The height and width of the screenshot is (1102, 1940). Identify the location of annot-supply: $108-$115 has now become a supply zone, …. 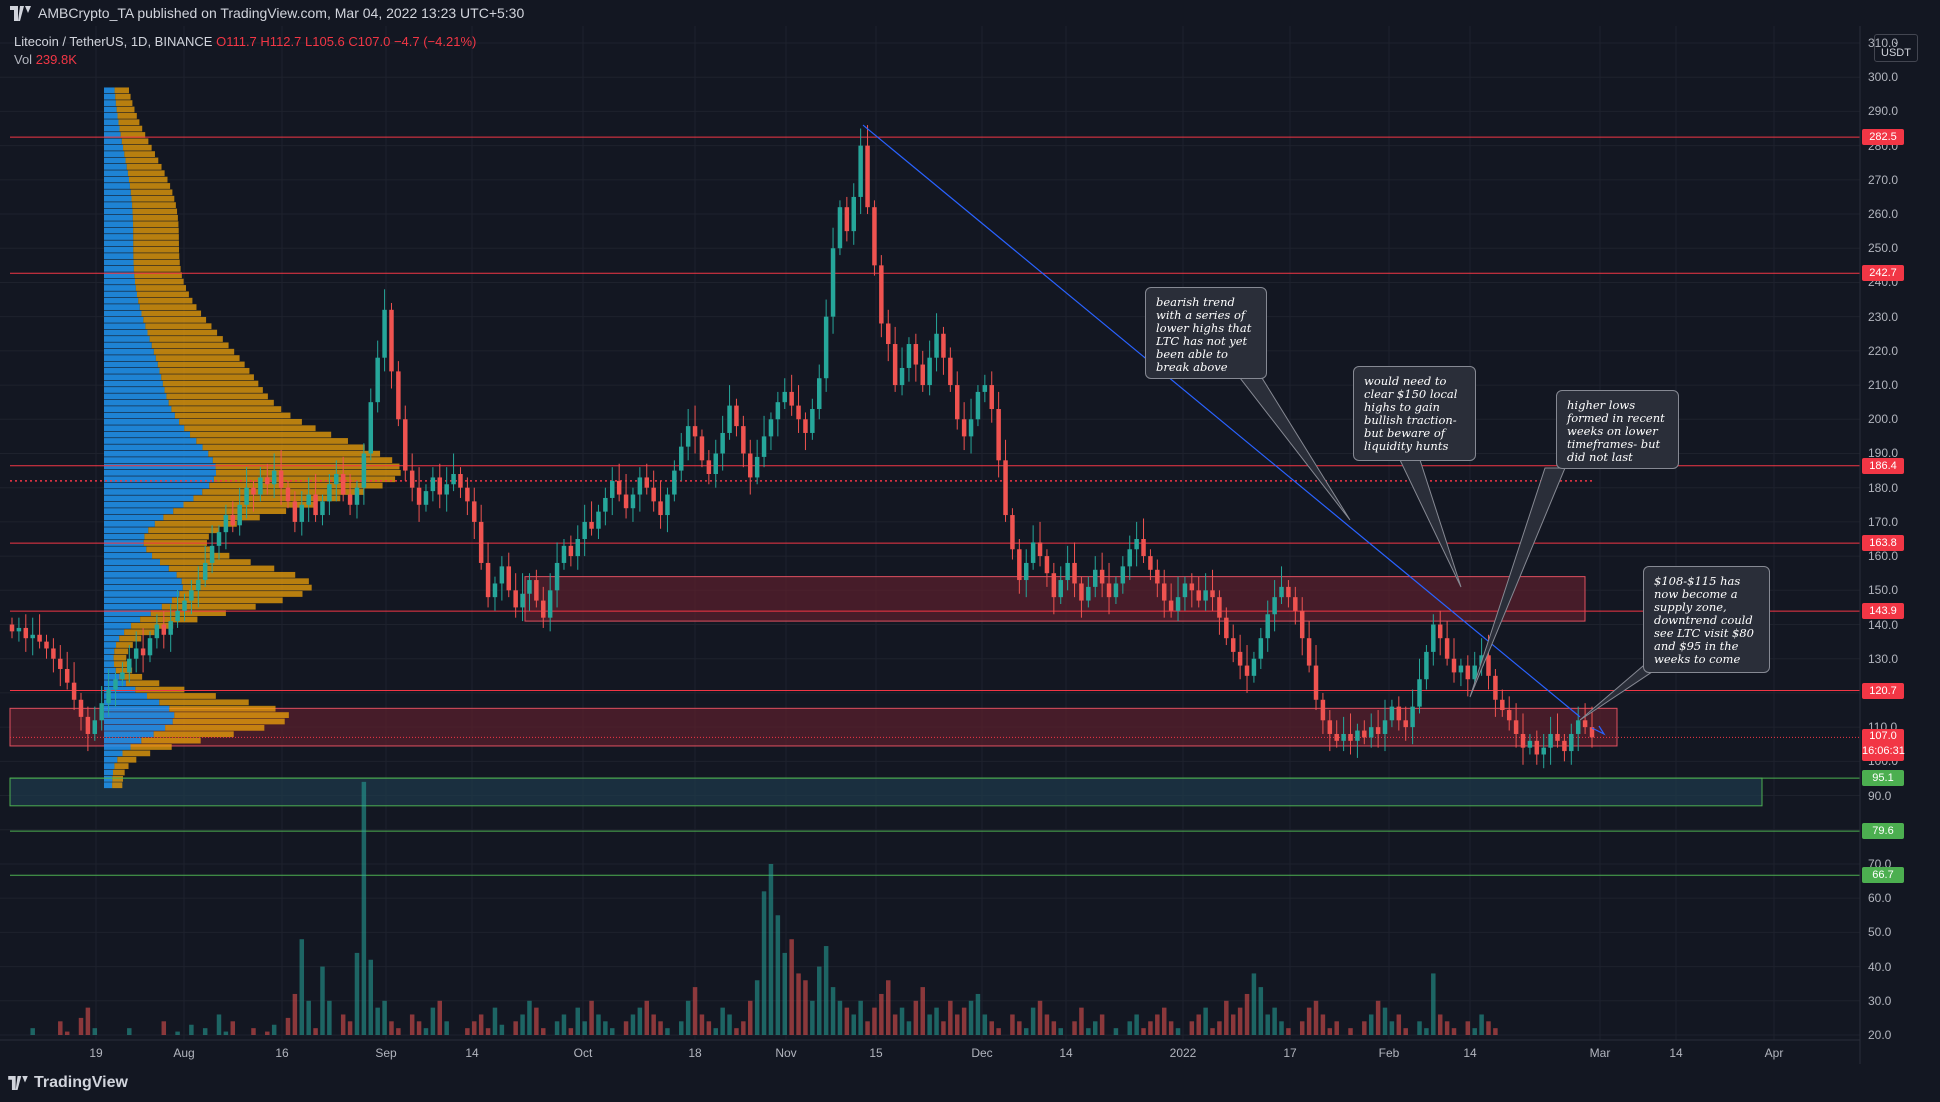
(1706, 619).